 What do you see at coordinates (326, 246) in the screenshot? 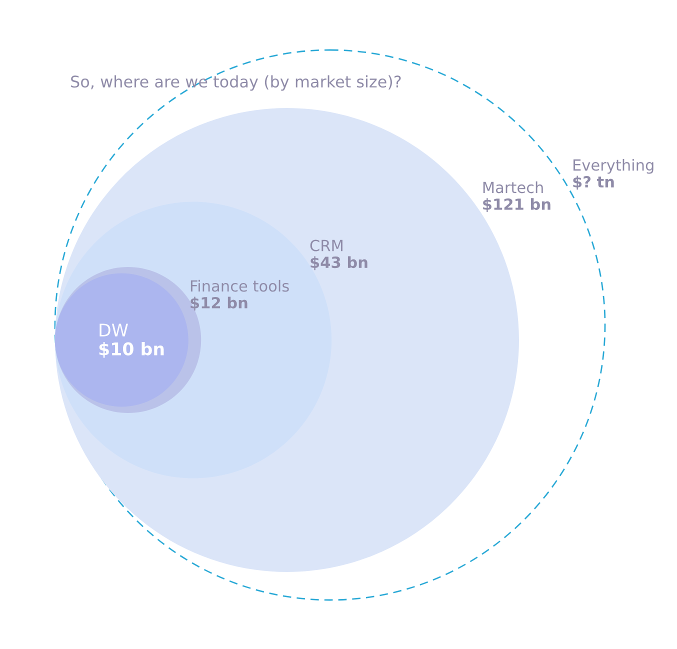
I see `category-label: CRM` at bounding box center [326, 246].